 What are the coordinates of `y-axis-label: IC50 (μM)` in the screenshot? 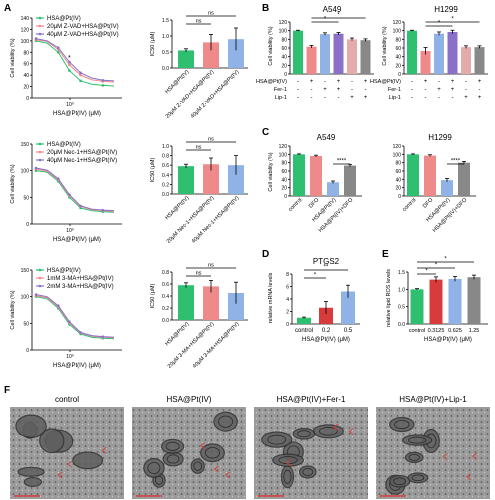 It's located at (153, 44).